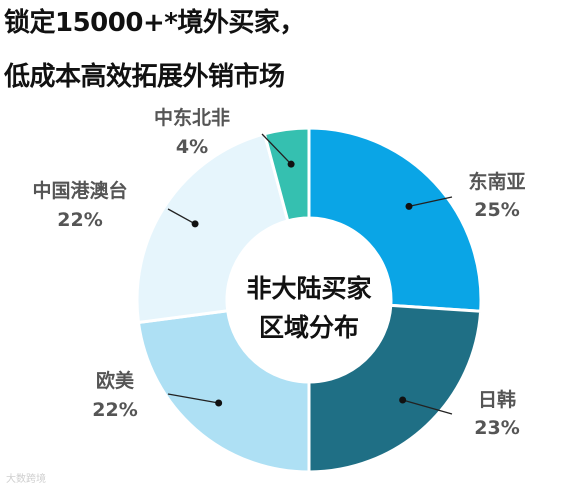  I want to click on slice-value-label: 25%, so click(496, 210).